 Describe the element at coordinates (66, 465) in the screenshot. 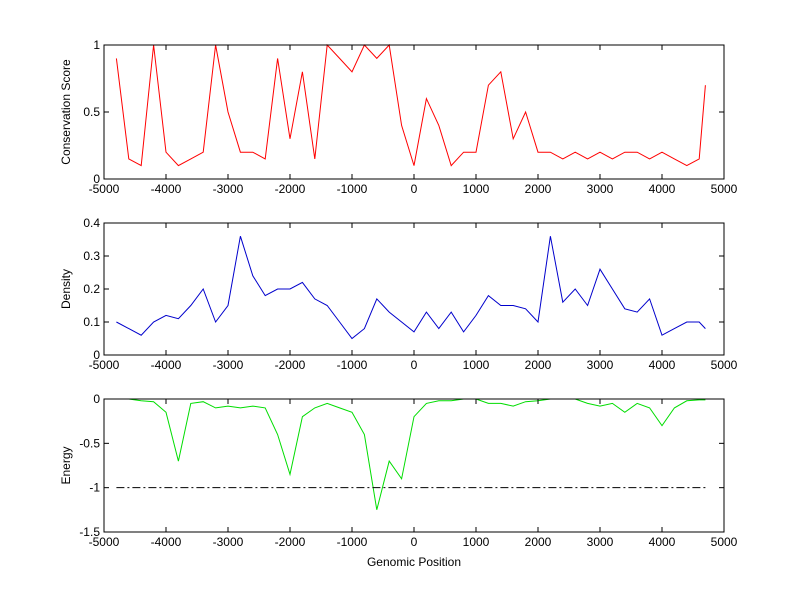

I see `y-axis-label: Energy` at that location.